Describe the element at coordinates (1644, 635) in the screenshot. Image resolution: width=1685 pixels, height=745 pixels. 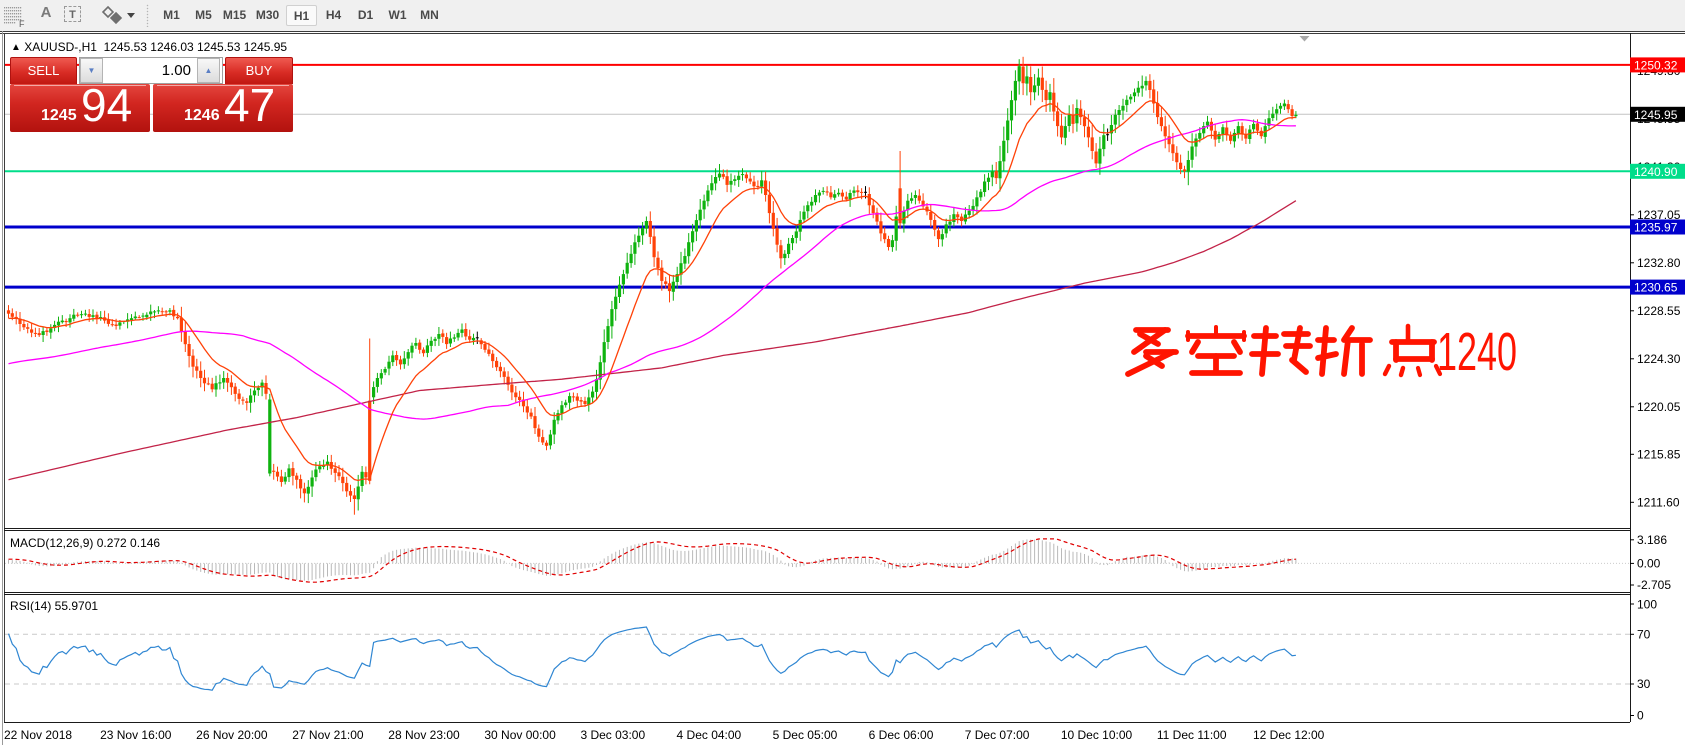
I see `svg-text: 70` at that location.